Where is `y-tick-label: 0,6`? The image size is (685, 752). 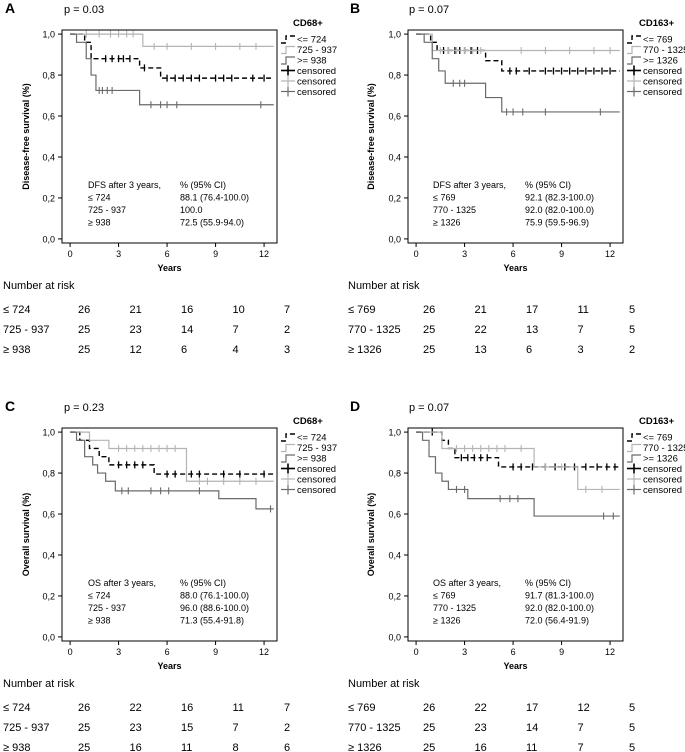 y-tick-label: 0,6 is located at coordinates (48, 515).